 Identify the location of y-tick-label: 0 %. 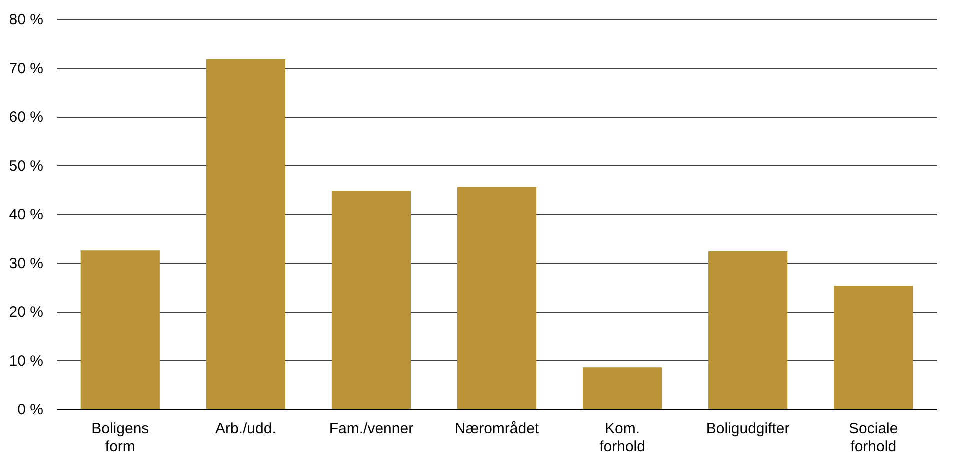
(31, 410).